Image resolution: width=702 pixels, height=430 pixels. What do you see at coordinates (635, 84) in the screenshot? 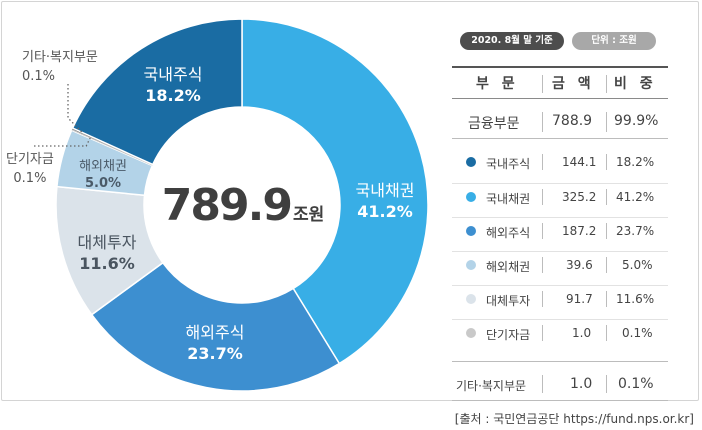
I see `header-share: 비 중` at bounding box center [635, 84].